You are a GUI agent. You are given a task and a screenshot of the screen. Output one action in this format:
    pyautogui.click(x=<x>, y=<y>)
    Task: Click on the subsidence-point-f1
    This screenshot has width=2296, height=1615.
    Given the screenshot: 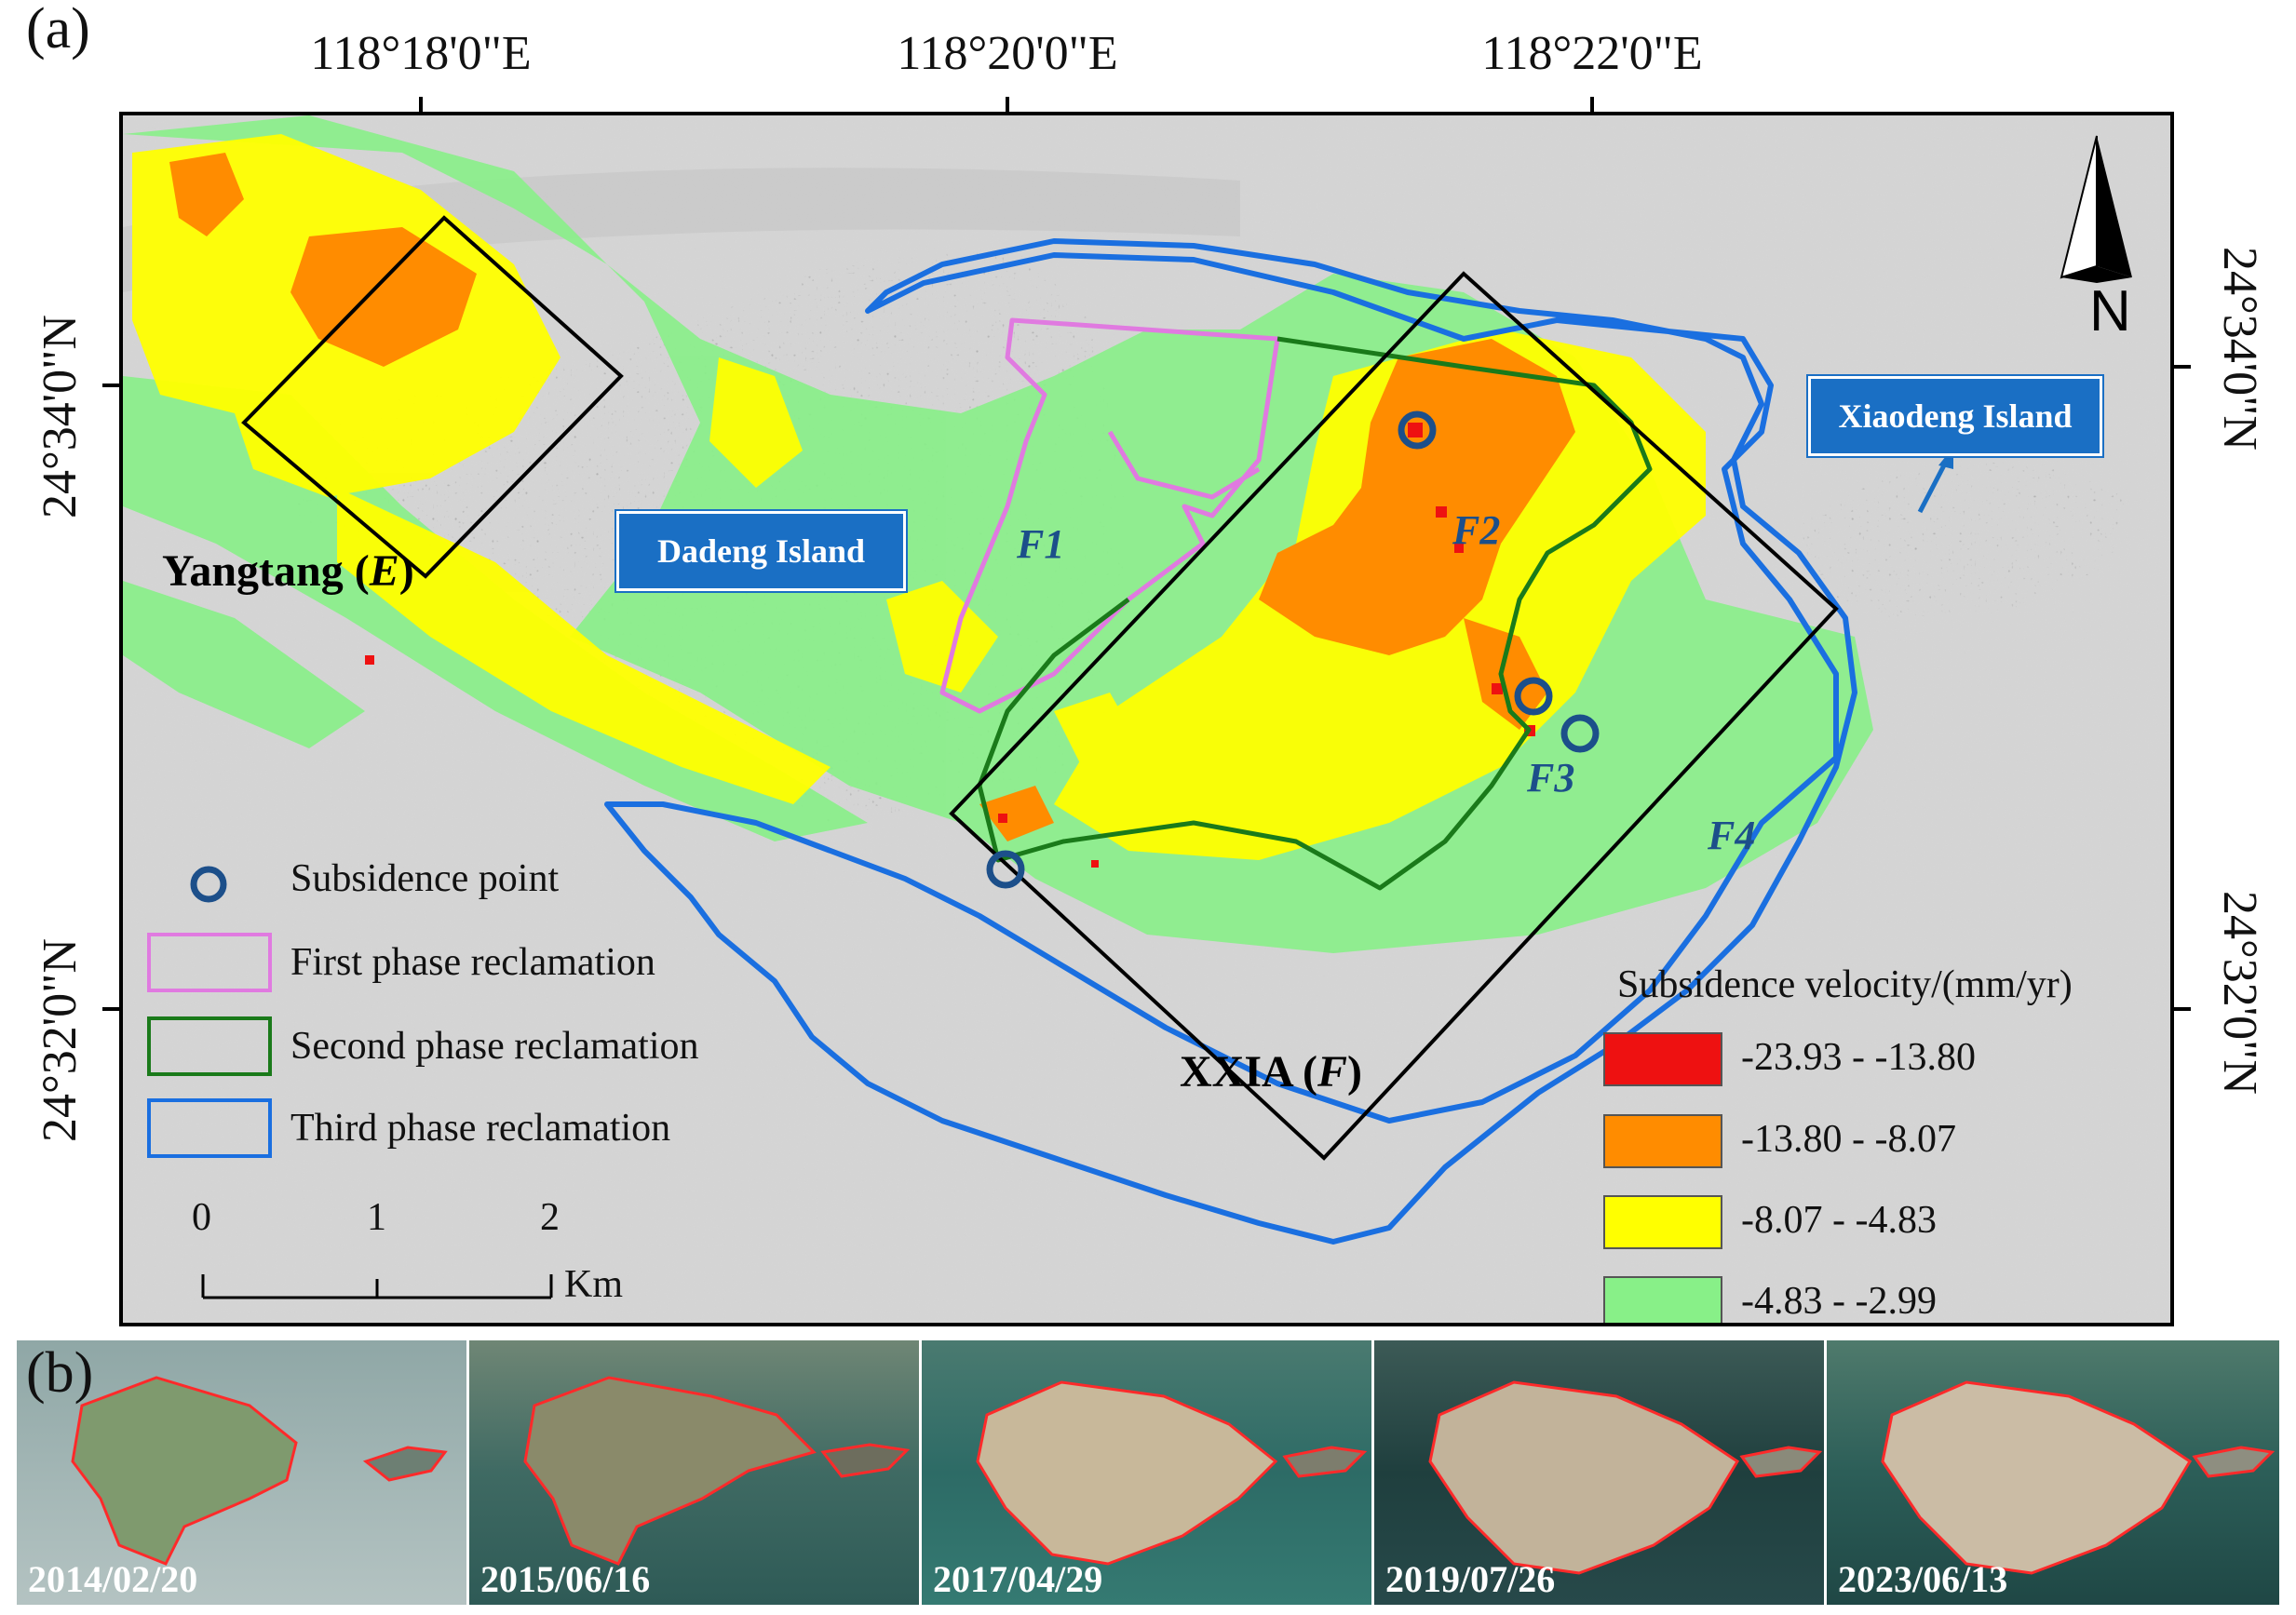 What is the action you would take?
    pyautogui.click(x=1005, y=869)
    